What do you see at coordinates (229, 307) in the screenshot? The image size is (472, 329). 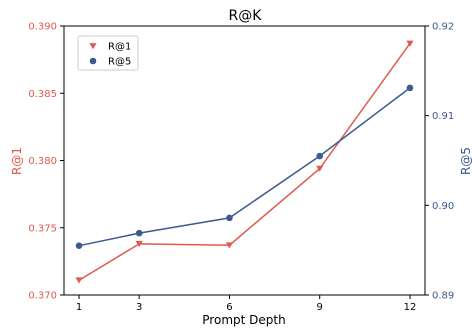 I see `x-tick-label: 6` at bounding box center [229, 307].